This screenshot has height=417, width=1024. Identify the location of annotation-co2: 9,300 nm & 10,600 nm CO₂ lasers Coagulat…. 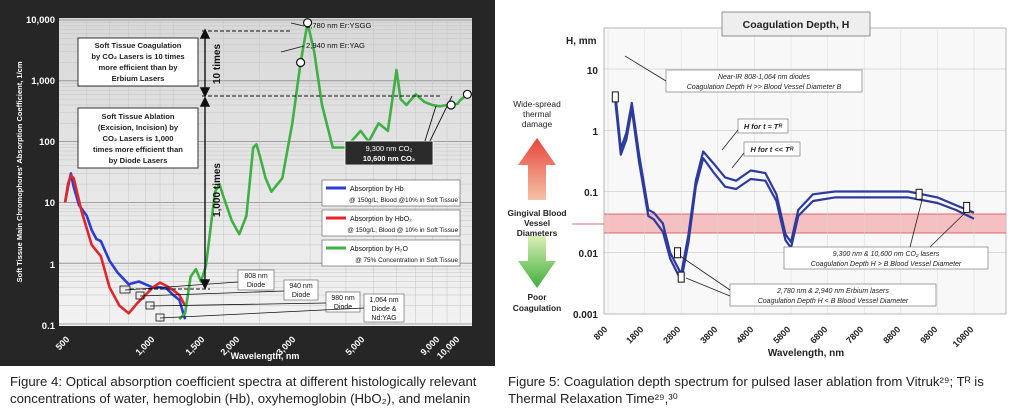
(886, 234).